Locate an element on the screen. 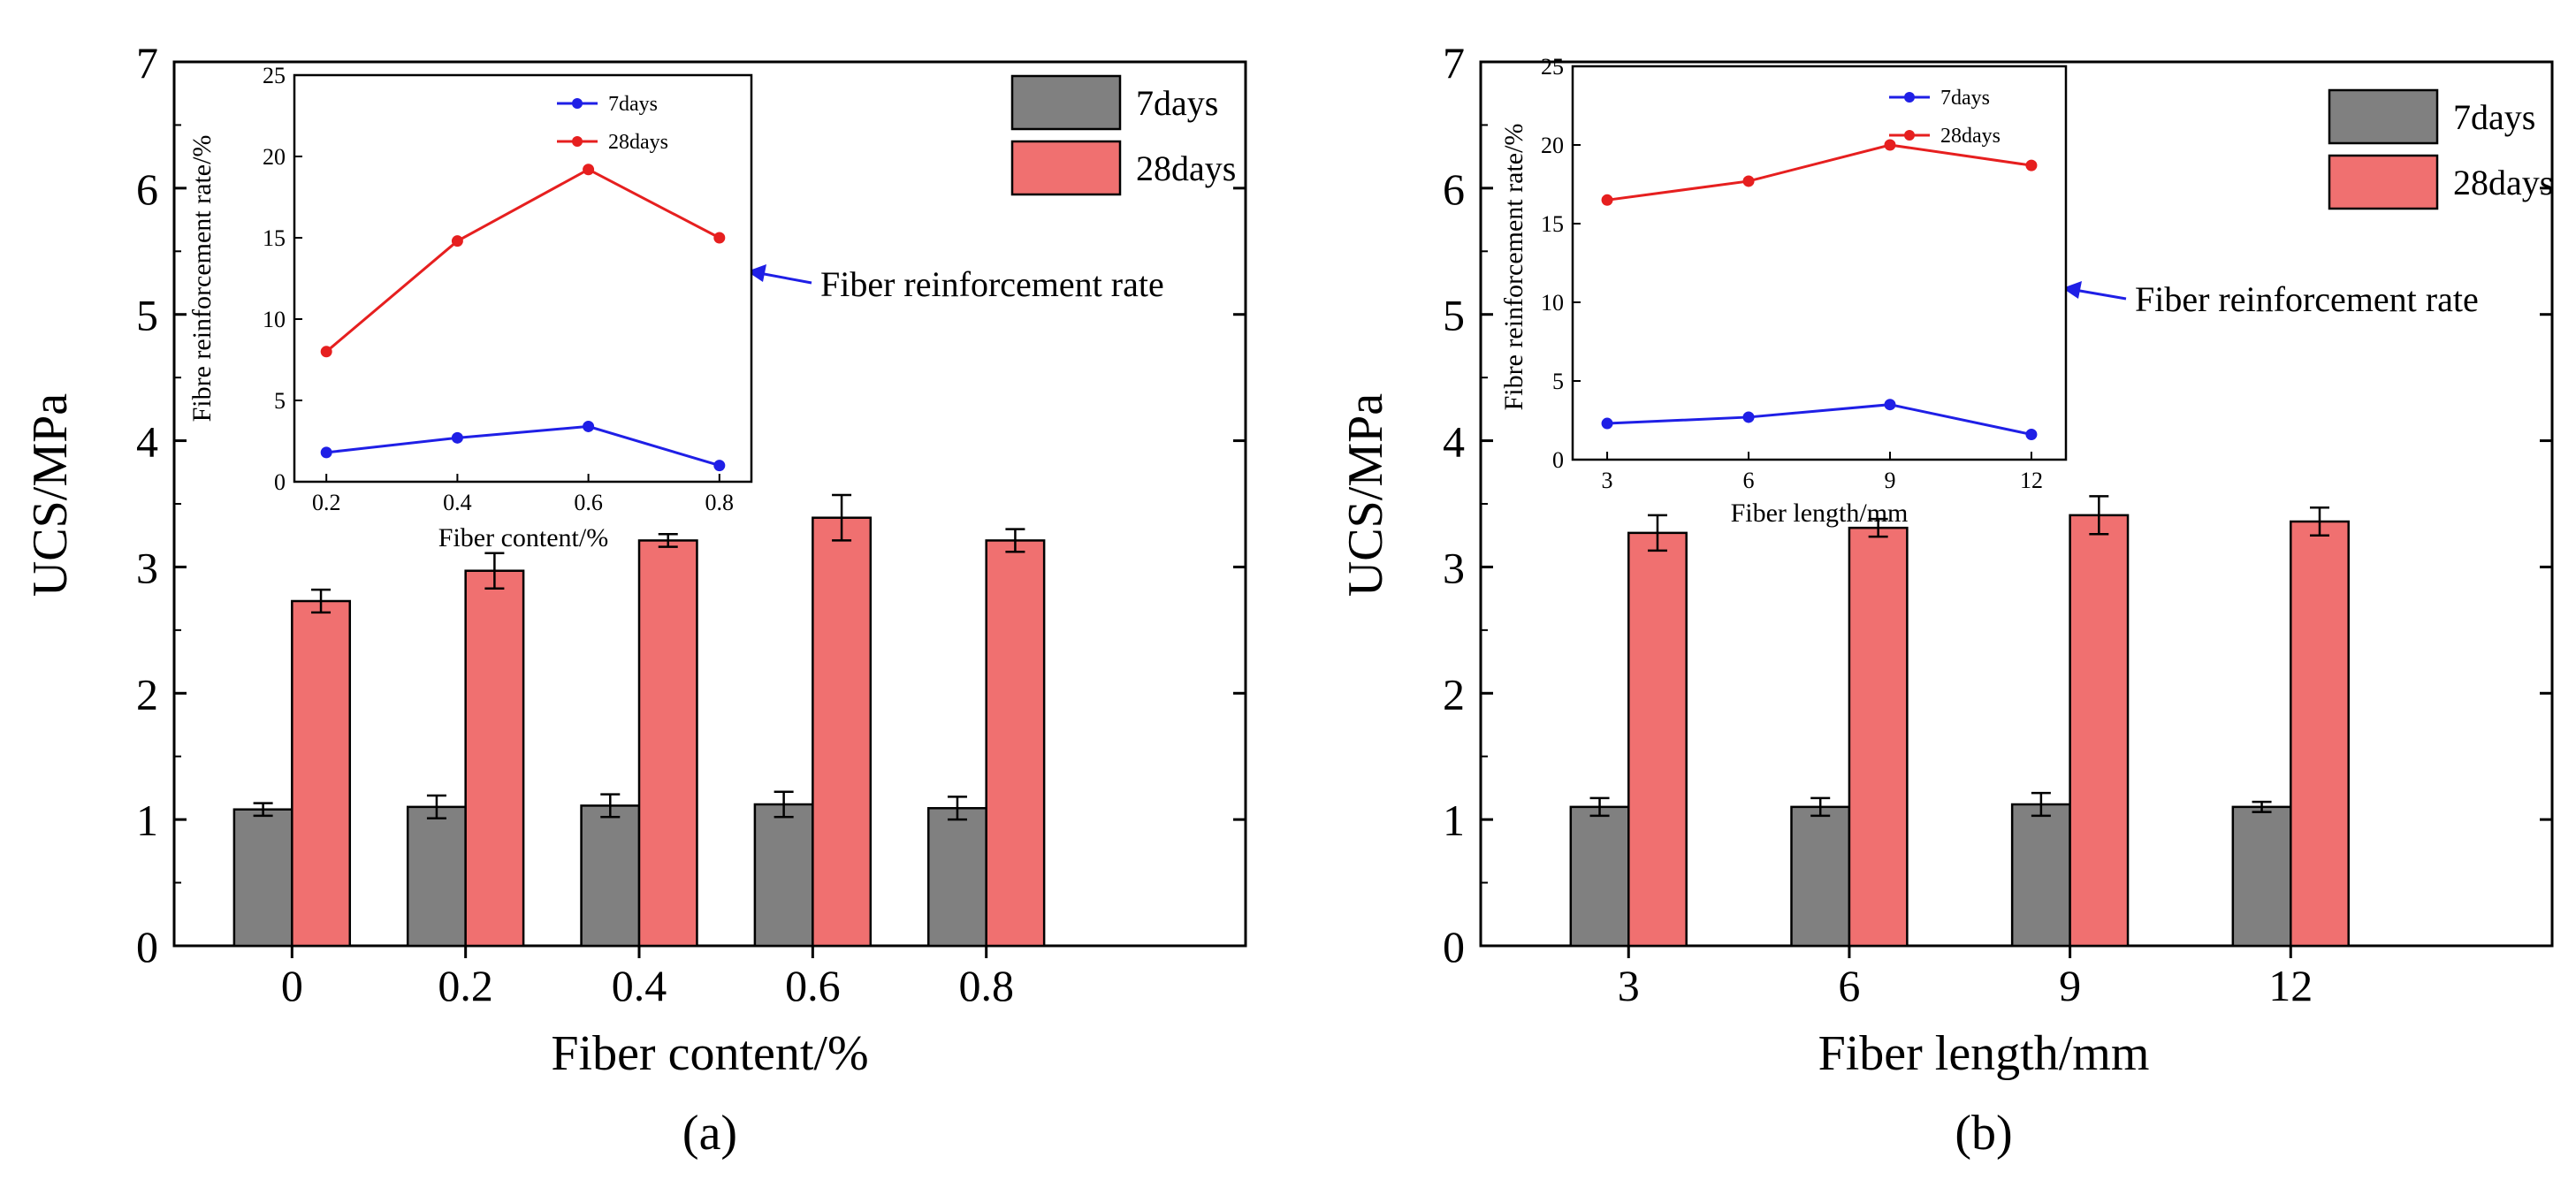 The width and height of the screenshot is (2576, 1188). x-tick-label: 0.2 is located at coordinates (465, 985).